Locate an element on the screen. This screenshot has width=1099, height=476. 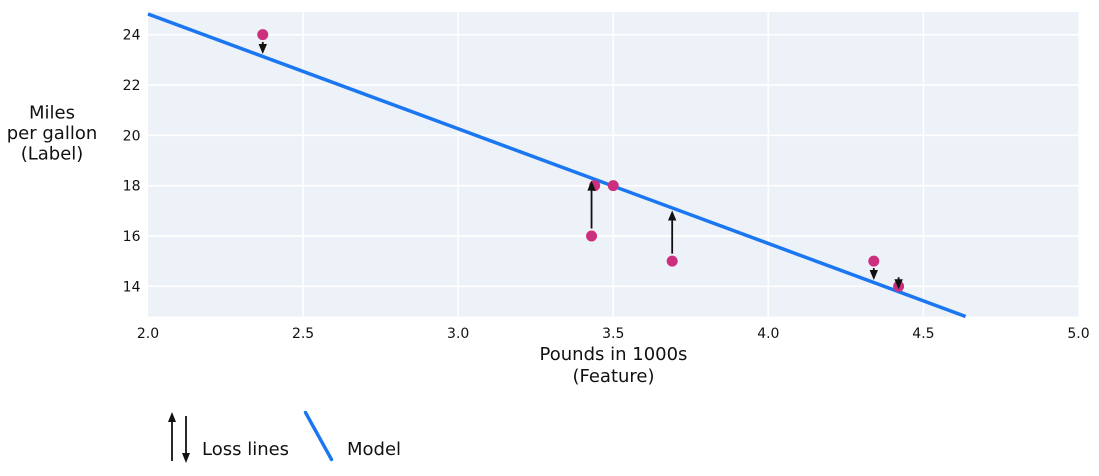
y-axis-label-line1: Miles is located at coordinates (52, 113).